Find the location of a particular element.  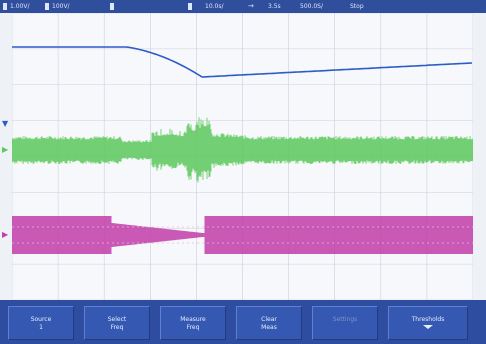

acquisition-mode: Stop is located at coordinates (357, 6).